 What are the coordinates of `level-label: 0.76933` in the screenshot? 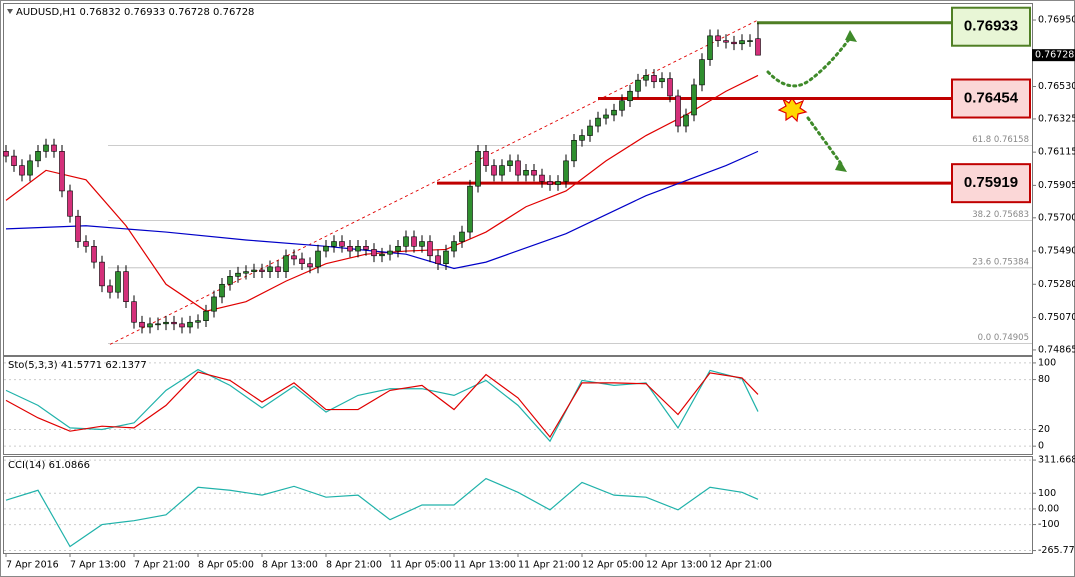 It's located at (991, 26).